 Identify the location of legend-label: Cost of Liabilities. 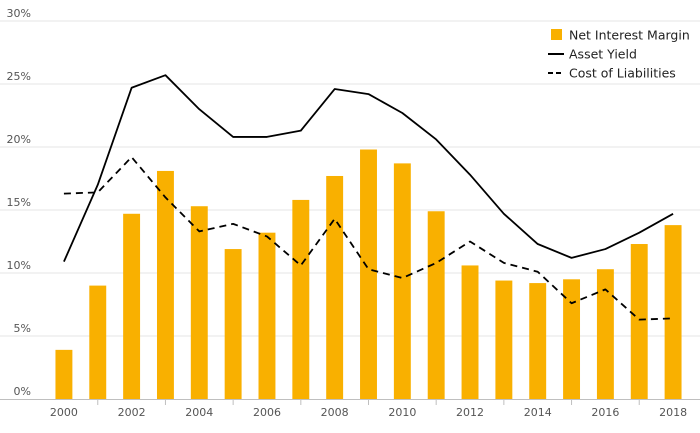
(622, 73).